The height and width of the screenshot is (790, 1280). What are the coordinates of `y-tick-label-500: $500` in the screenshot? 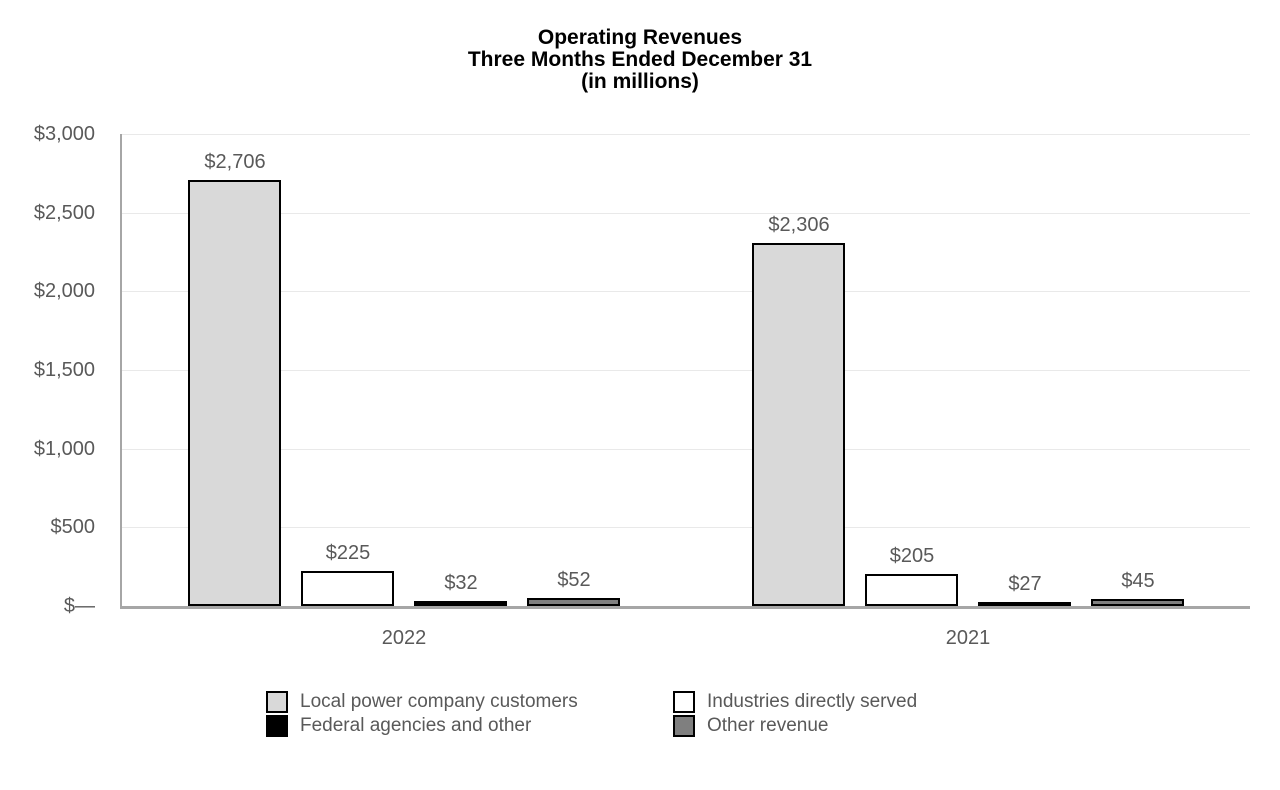 It's located at (73, 527).